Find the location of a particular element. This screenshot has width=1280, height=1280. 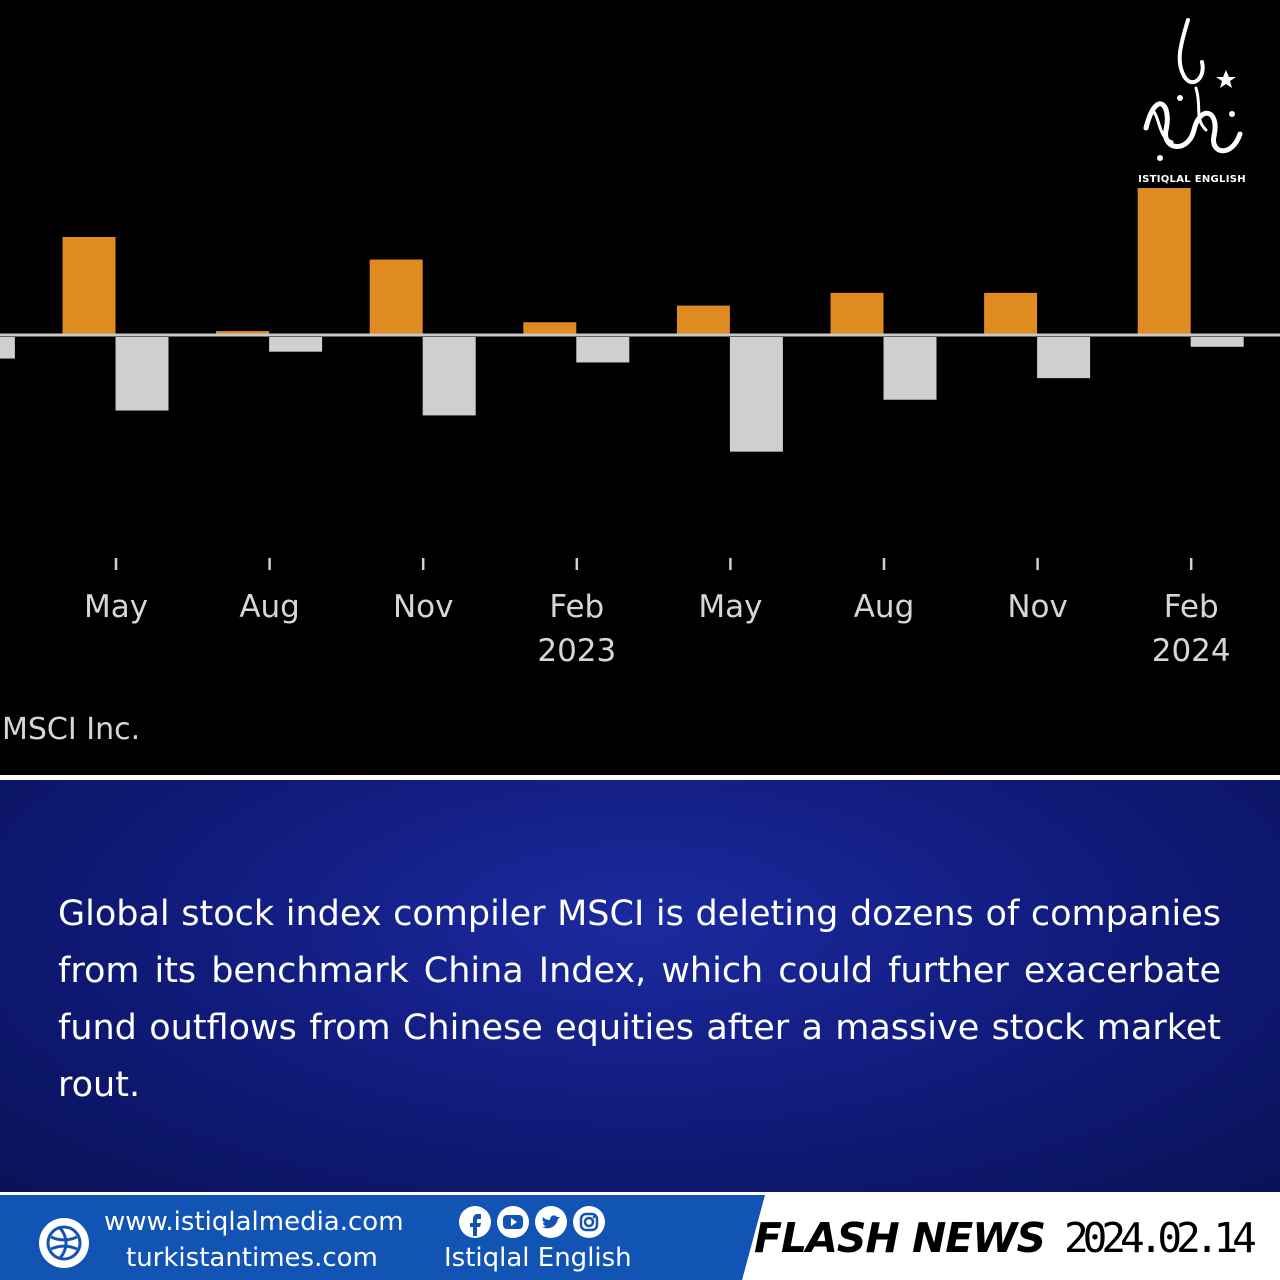

footer-bar: www.istiqlalmedia.com turkistantimes.com is located at coordinates (640, 1236).